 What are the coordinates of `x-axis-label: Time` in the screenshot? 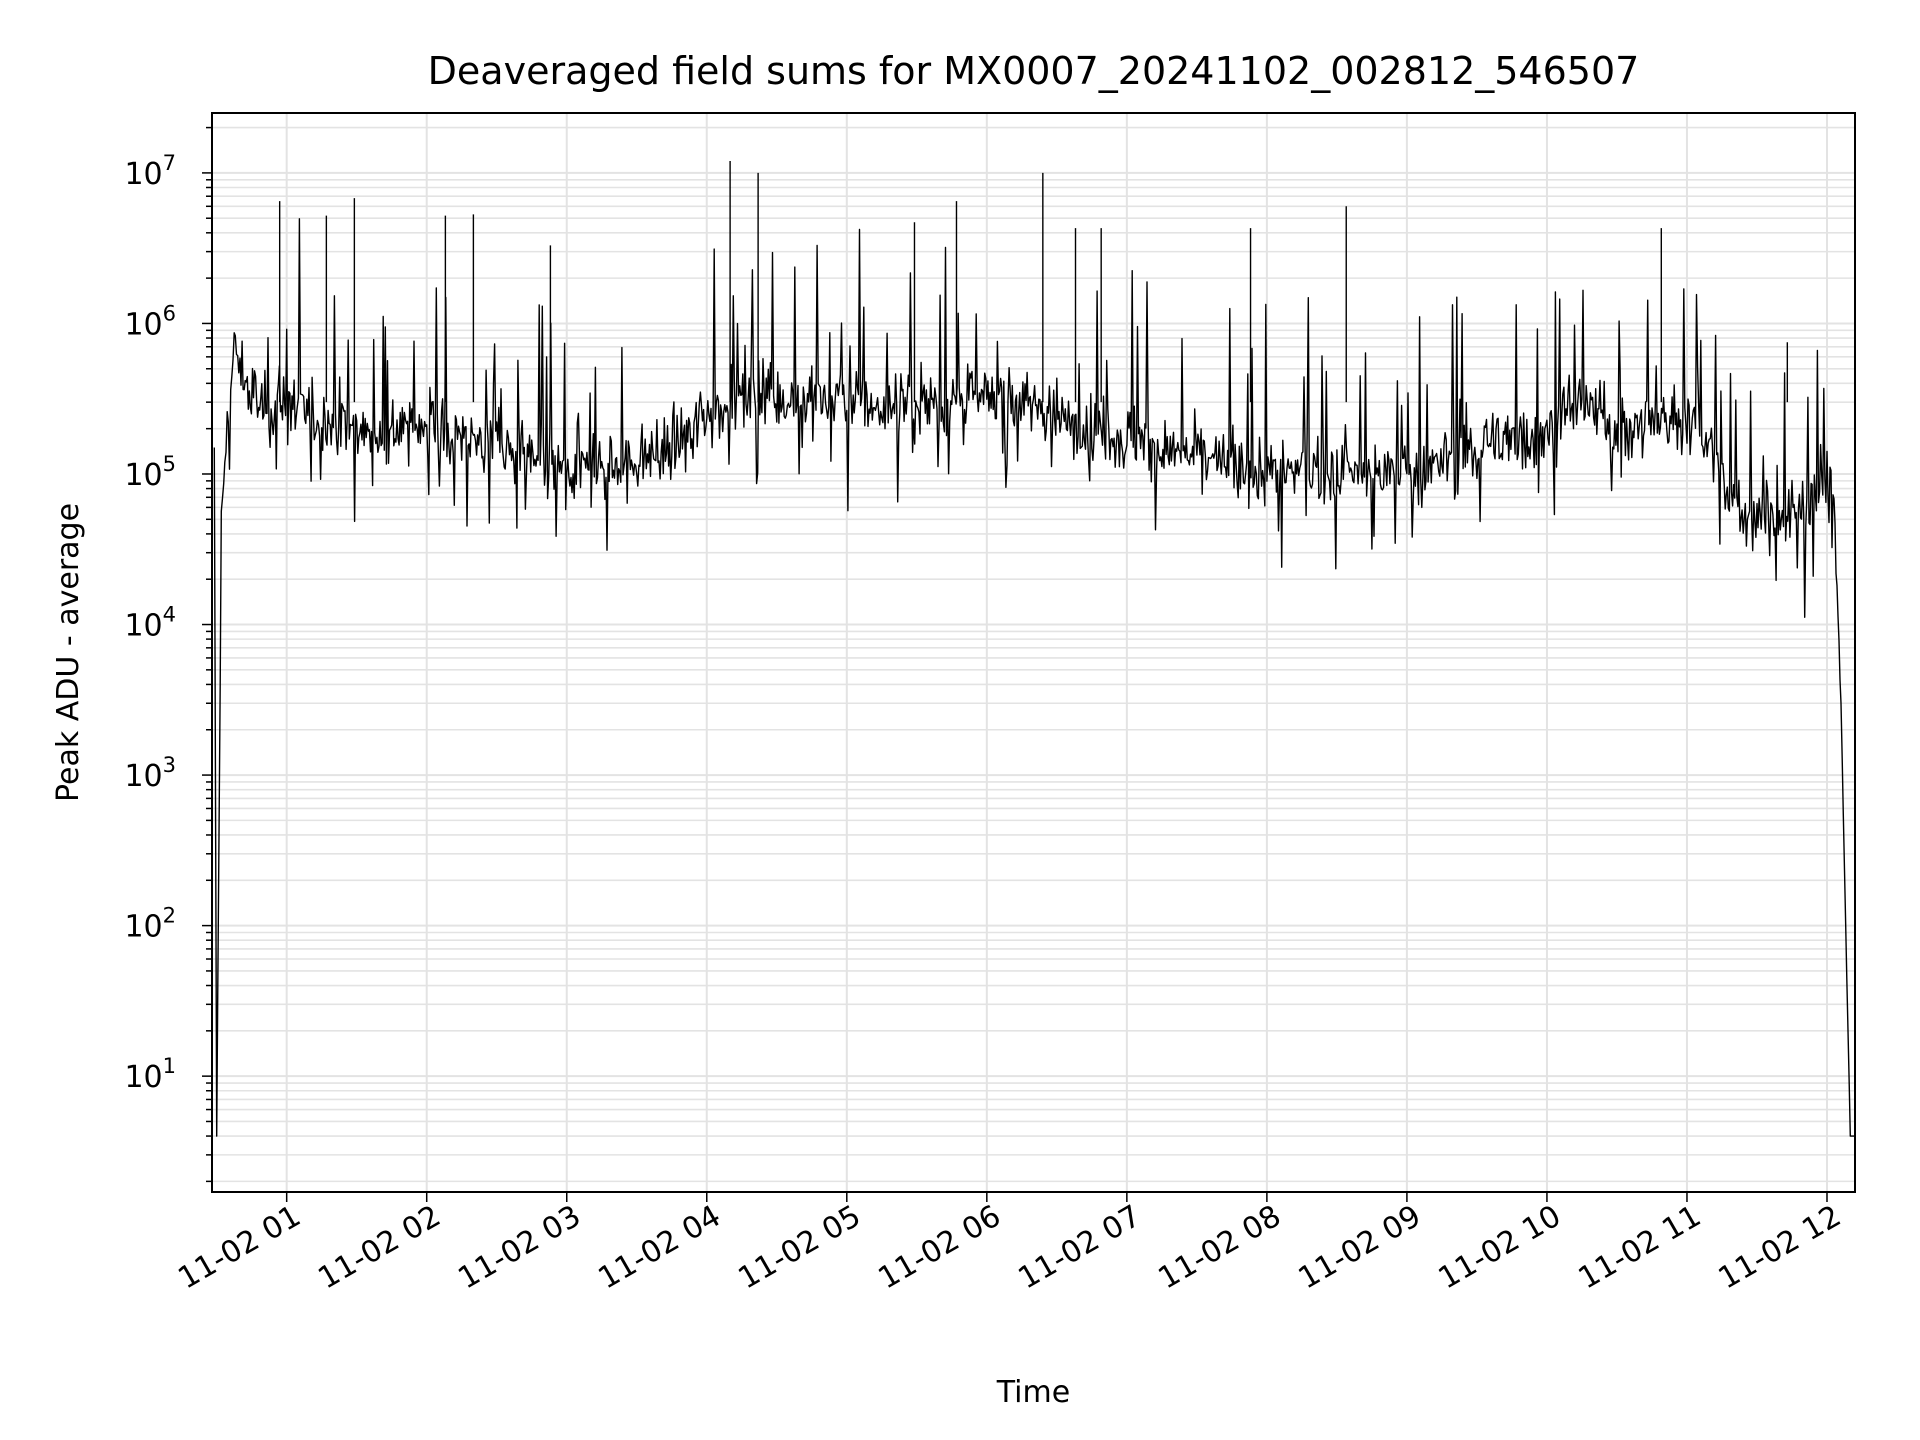 It's located at (1033, 1392).